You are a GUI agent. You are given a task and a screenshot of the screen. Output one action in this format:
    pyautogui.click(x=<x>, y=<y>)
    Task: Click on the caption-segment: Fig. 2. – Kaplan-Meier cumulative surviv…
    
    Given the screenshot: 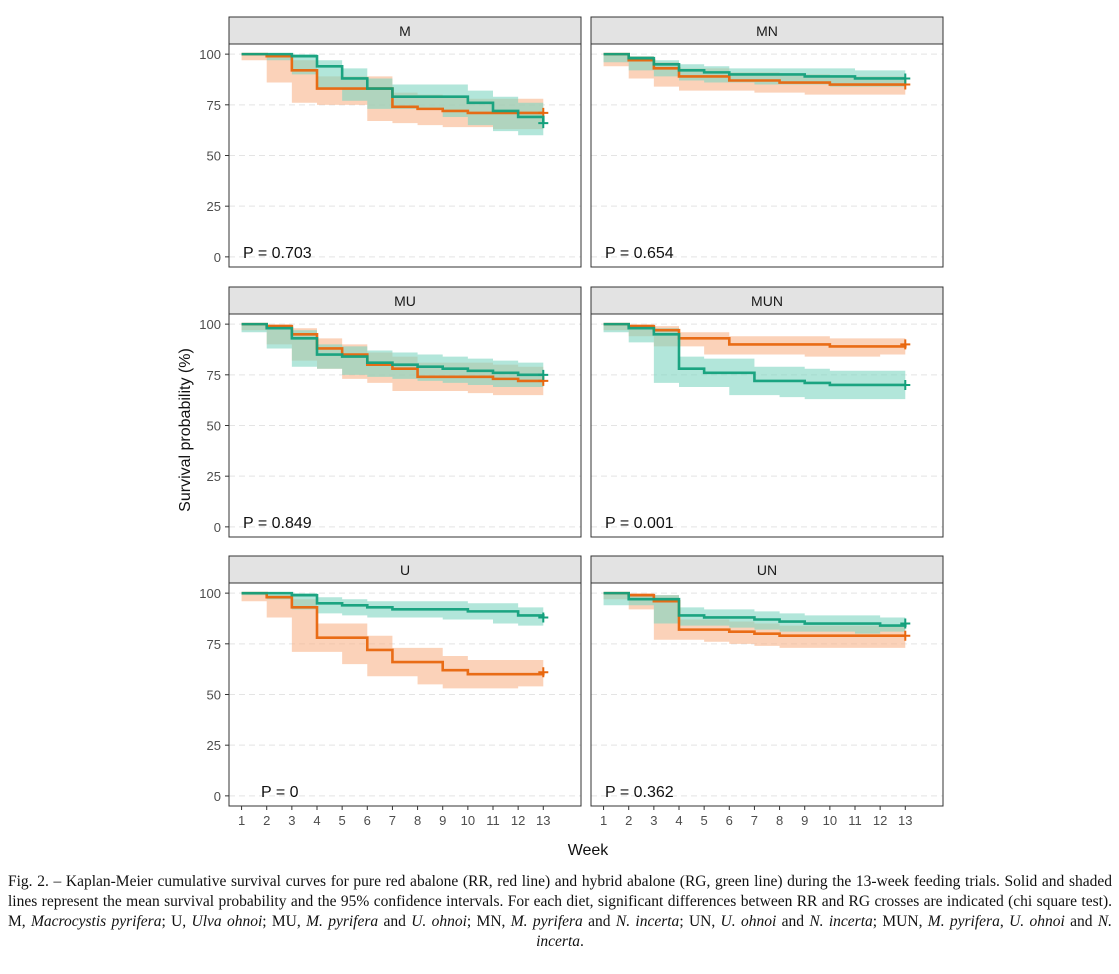 What is the action you would take?
    pyautogui.click(x=560, y=901)
    